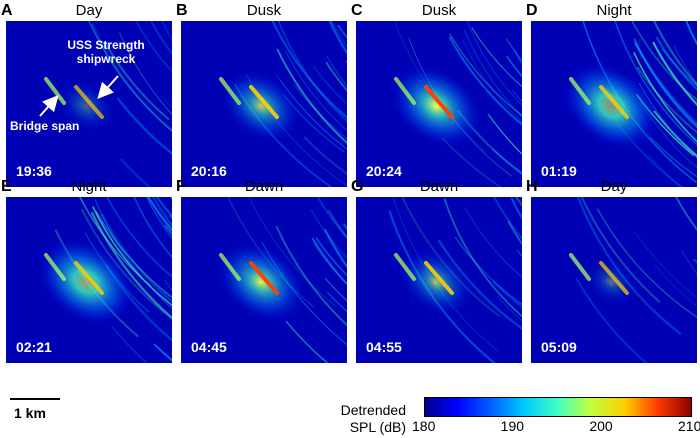 The height and width of the screenshot is (438, 700). I want to click on panel-letter: E, so click(6, 186).